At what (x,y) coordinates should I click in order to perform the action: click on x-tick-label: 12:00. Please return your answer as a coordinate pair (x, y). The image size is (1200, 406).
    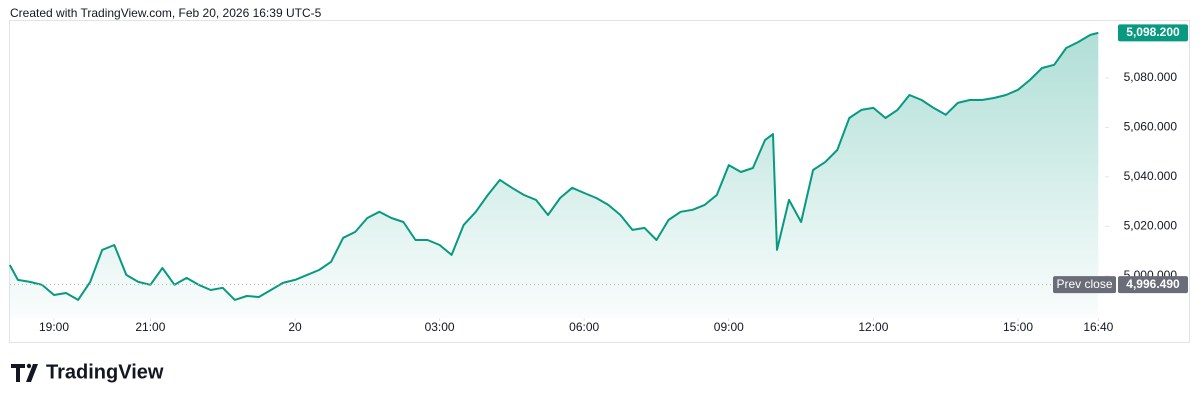
    Looking at the image, I should click on (873, 327).